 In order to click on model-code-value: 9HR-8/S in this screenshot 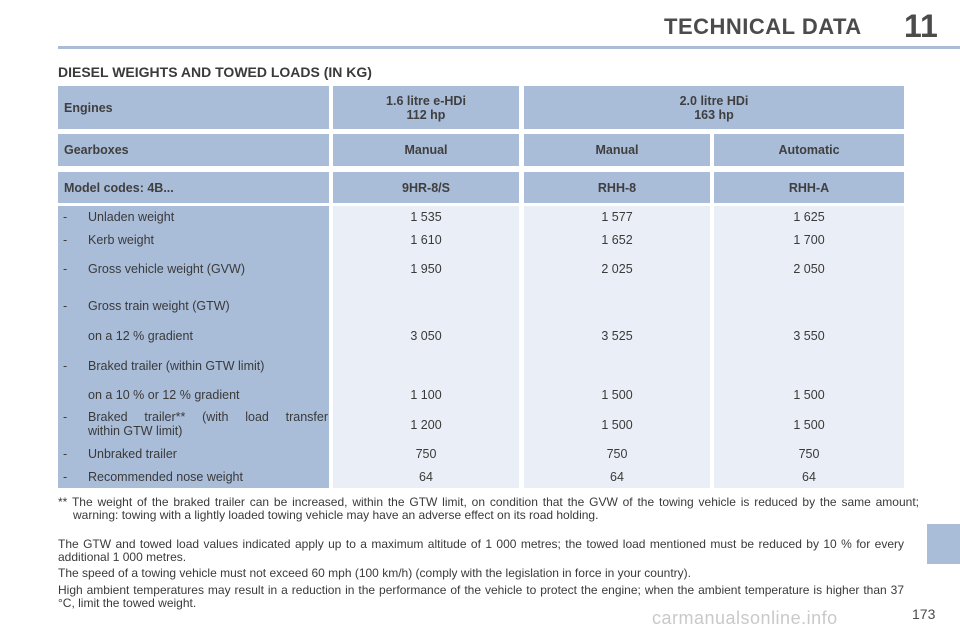, I will do `click(426, 187)`.